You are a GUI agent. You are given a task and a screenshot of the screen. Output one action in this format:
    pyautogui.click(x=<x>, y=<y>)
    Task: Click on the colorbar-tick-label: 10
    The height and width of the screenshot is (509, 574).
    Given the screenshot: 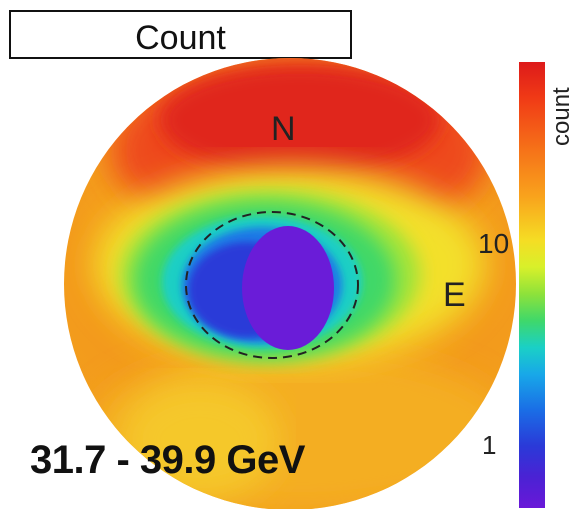 What is the action you would take?
    pyautogui.click(x=494, y=243)
    